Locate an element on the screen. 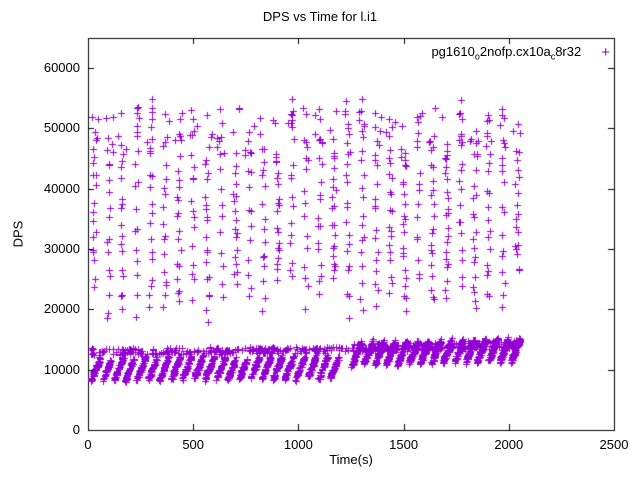 Image resolution: width=640 pixels, height=480 pixels. y-tick-label: 10000 is located at coordinates (61, 369).